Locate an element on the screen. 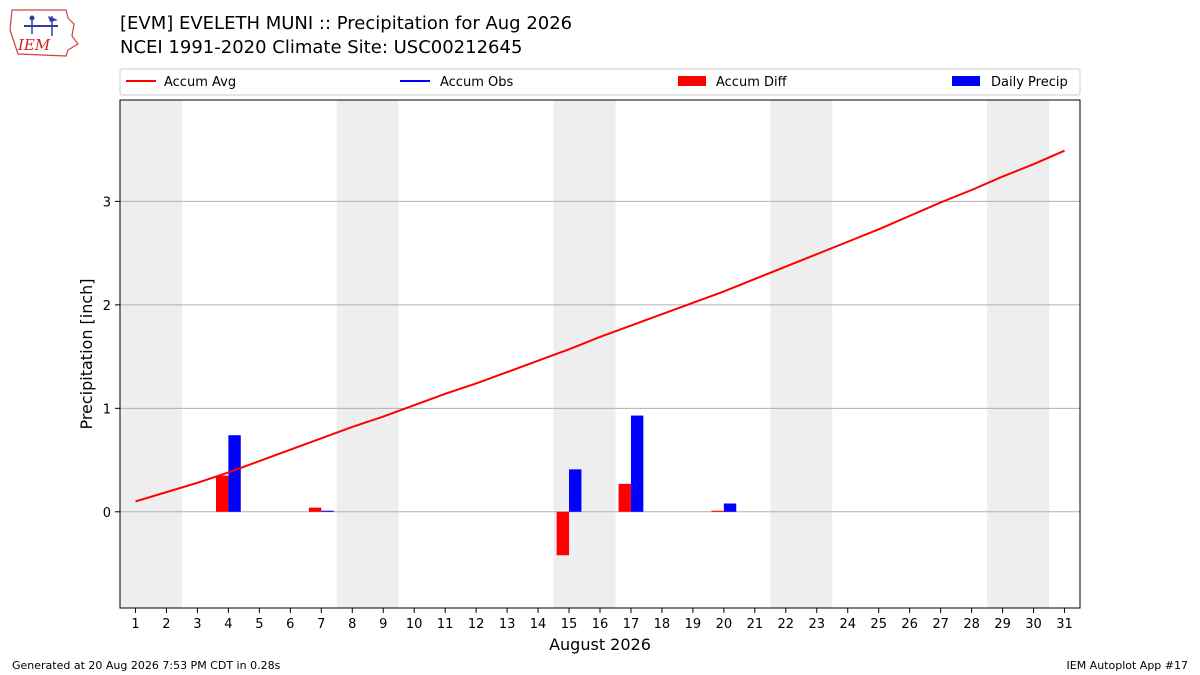 Image resolution: width=1200 pixels, height=675 pixels. y-axis-label: Precipitation [inch] is located at coordinates (86, 353).